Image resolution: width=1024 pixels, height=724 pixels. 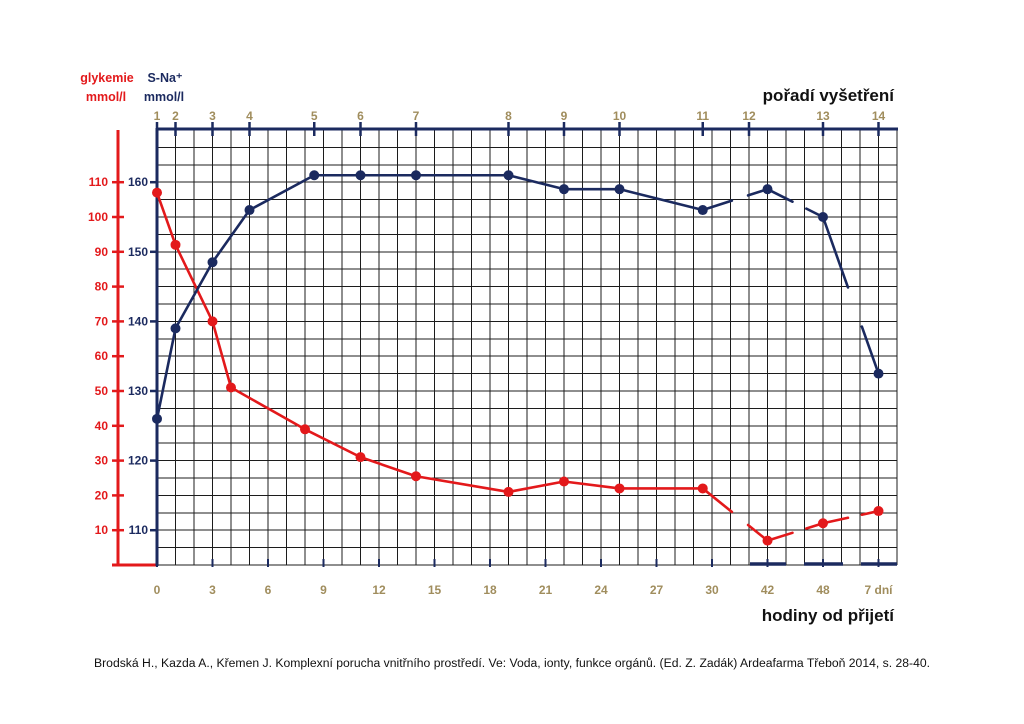 What do you see at coordinates (702, 116) in the screenshot?
I see `top-tick-label: 11` at bounding box center [702, 116].